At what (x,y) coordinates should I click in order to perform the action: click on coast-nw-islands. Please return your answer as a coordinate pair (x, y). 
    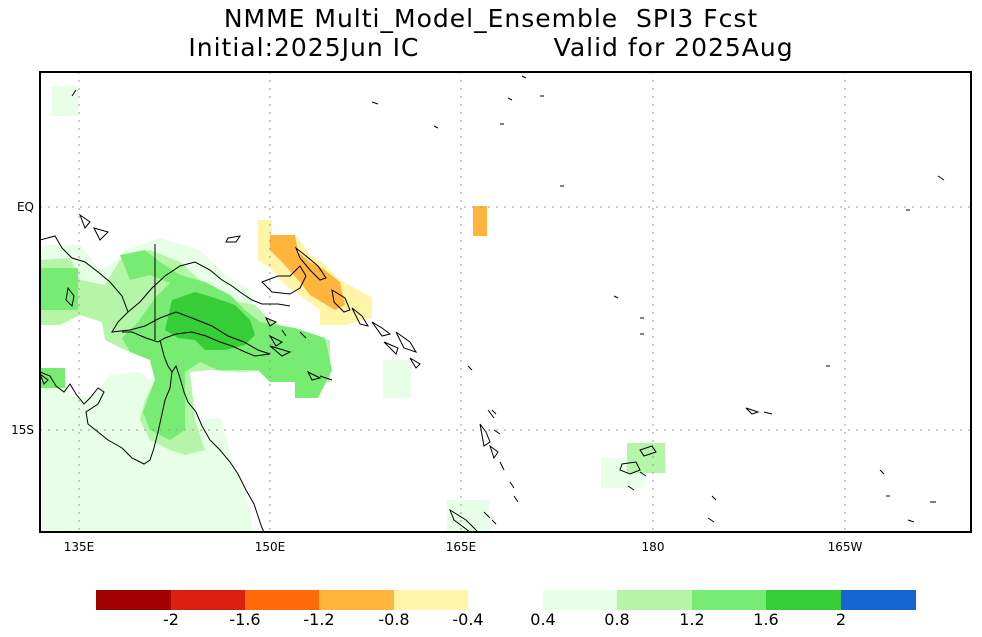
    Looking at the image, I should click on (57, 335).